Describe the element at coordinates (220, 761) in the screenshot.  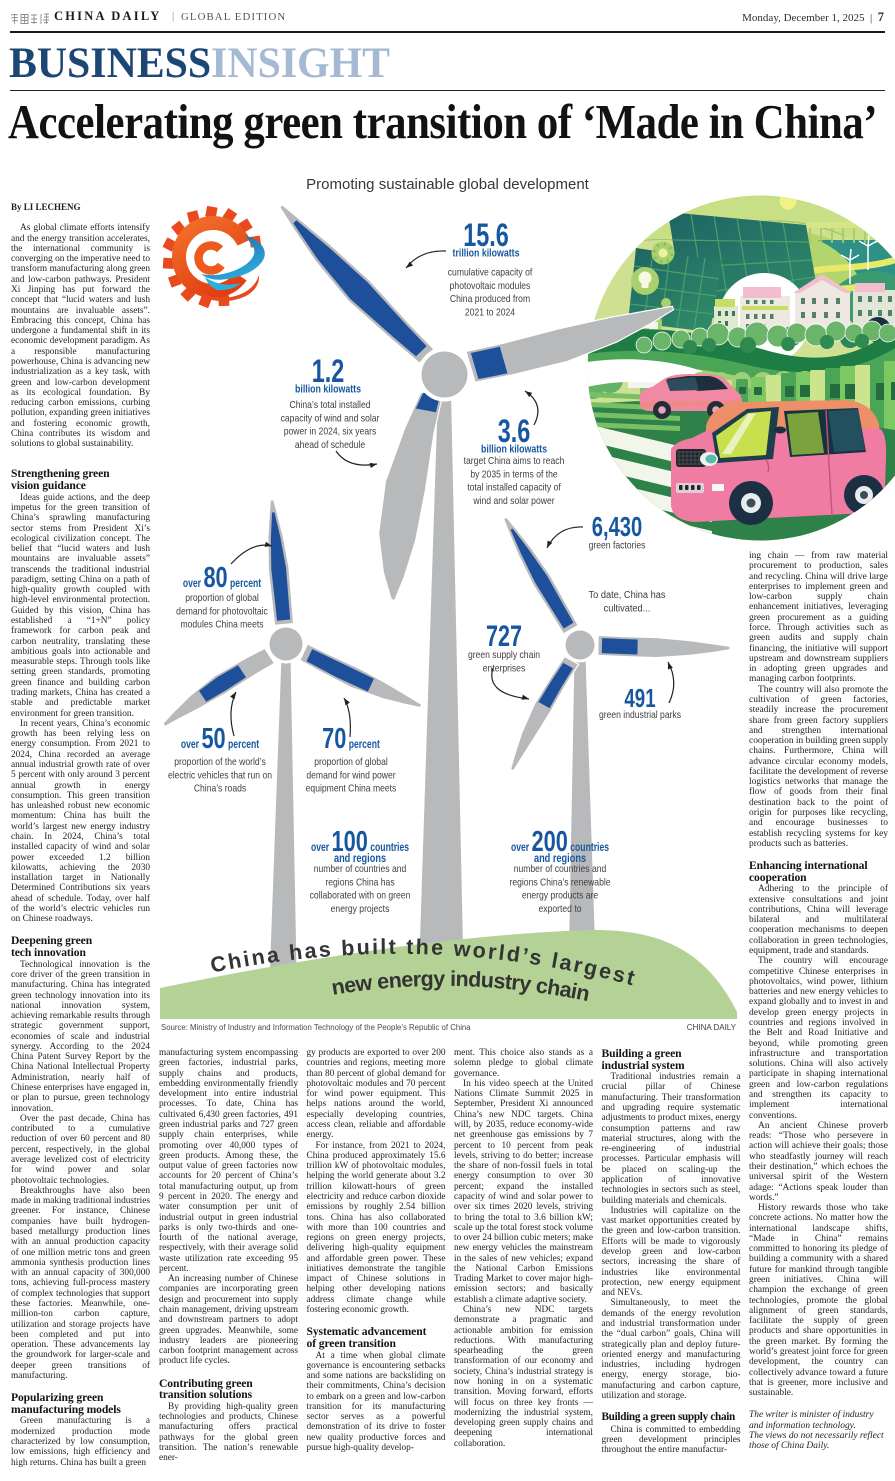
I see `svg-text: proportion of the world’s` at that location.